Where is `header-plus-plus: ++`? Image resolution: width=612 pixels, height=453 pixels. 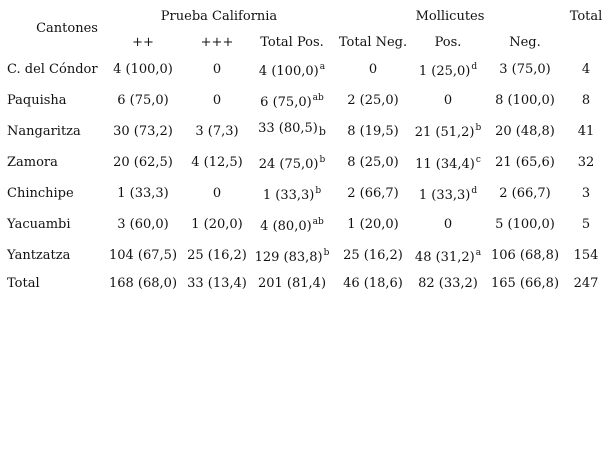
header-plus-plus: ++ is located at coordinates (143, 42).